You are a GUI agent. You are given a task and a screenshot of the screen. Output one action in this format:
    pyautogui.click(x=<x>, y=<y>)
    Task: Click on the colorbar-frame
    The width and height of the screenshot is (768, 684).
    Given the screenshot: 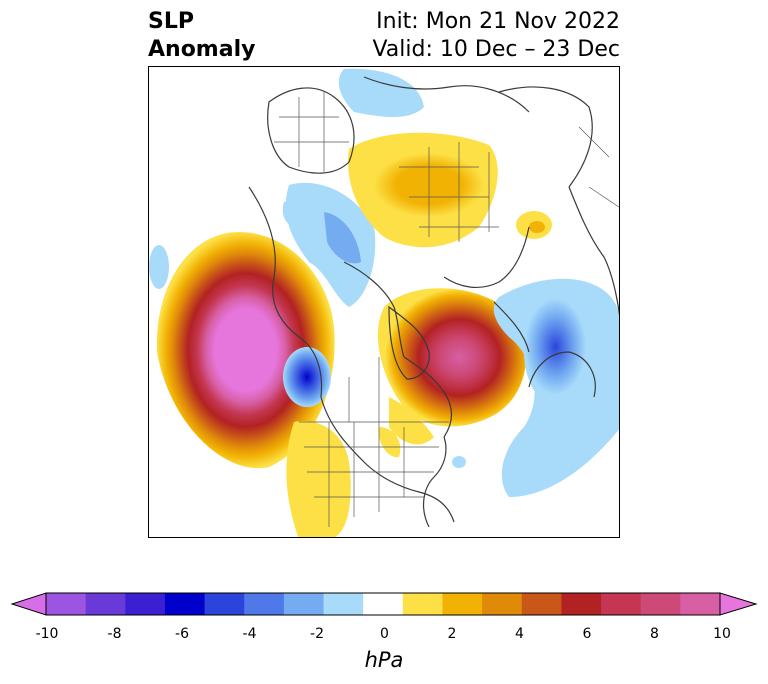 What is the action you would take?
    pyautogui.click(x=383, y=604)
    